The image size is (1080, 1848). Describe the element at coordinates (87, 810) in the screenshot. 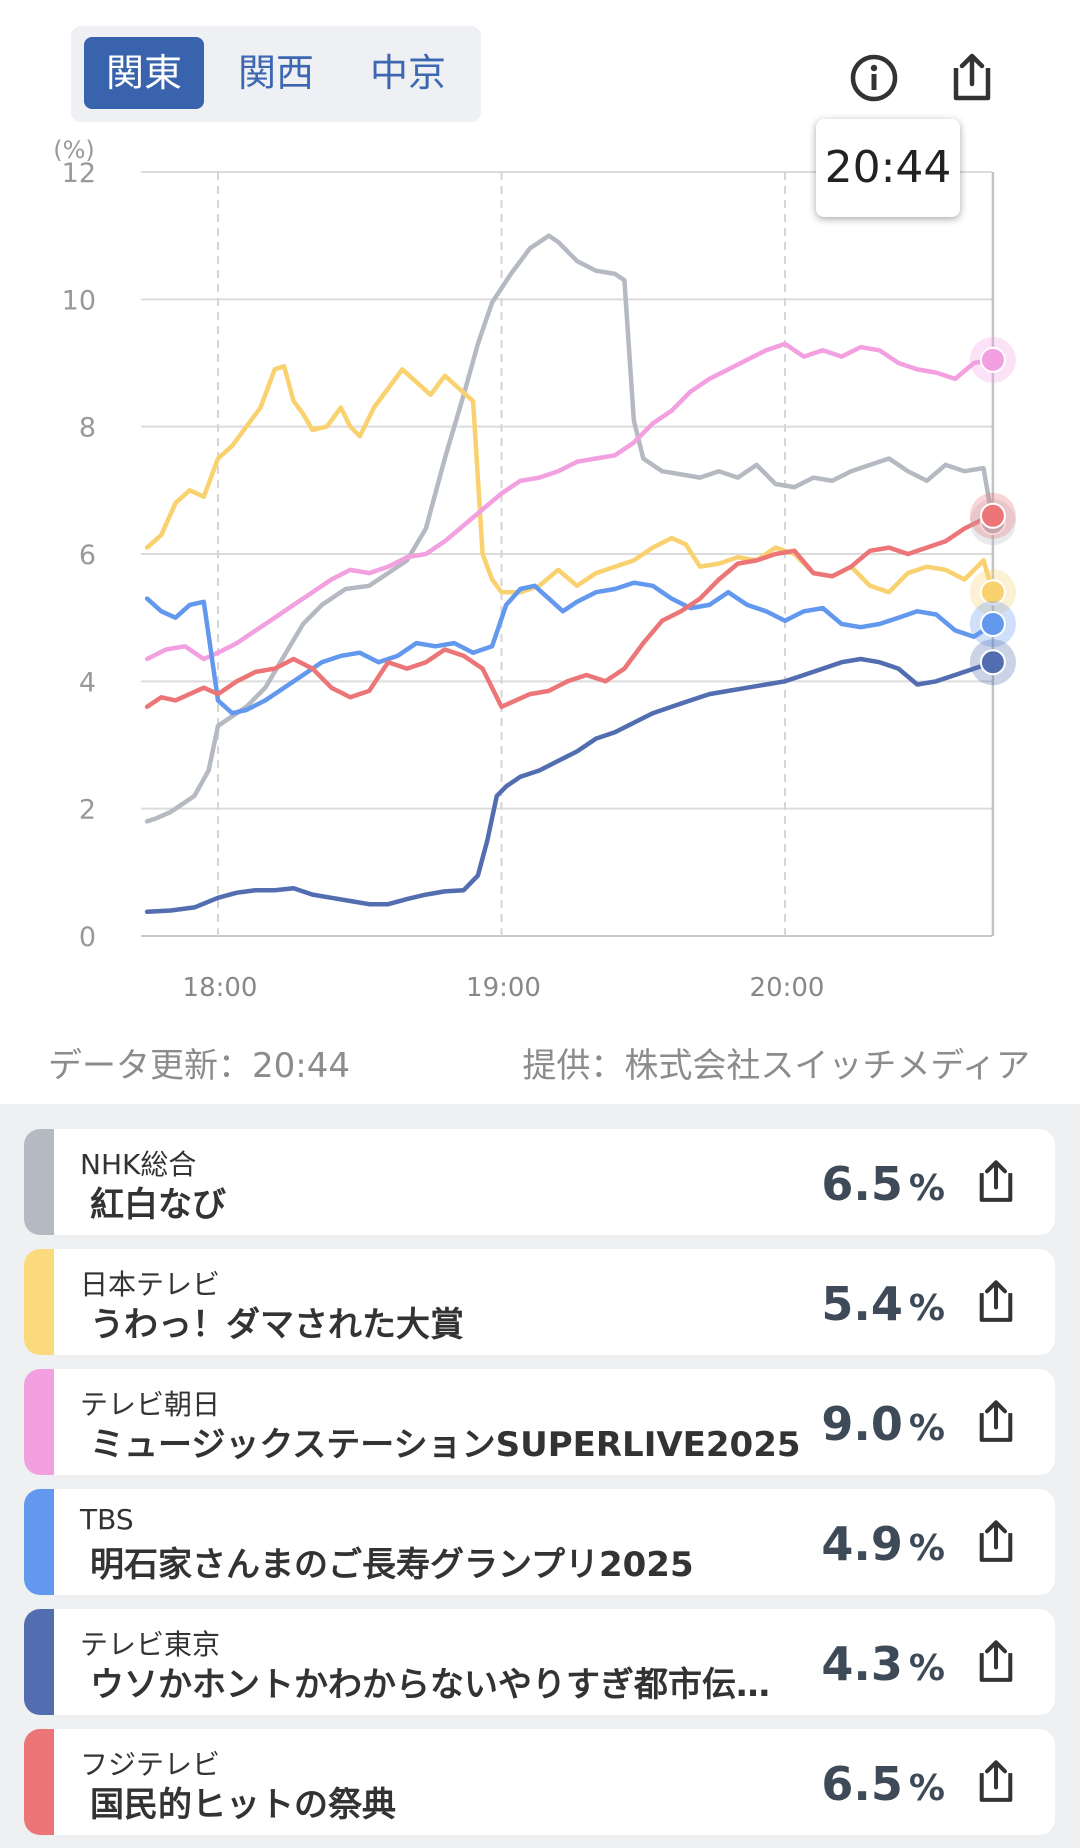

I see `y-tick-label: 2` at that location.